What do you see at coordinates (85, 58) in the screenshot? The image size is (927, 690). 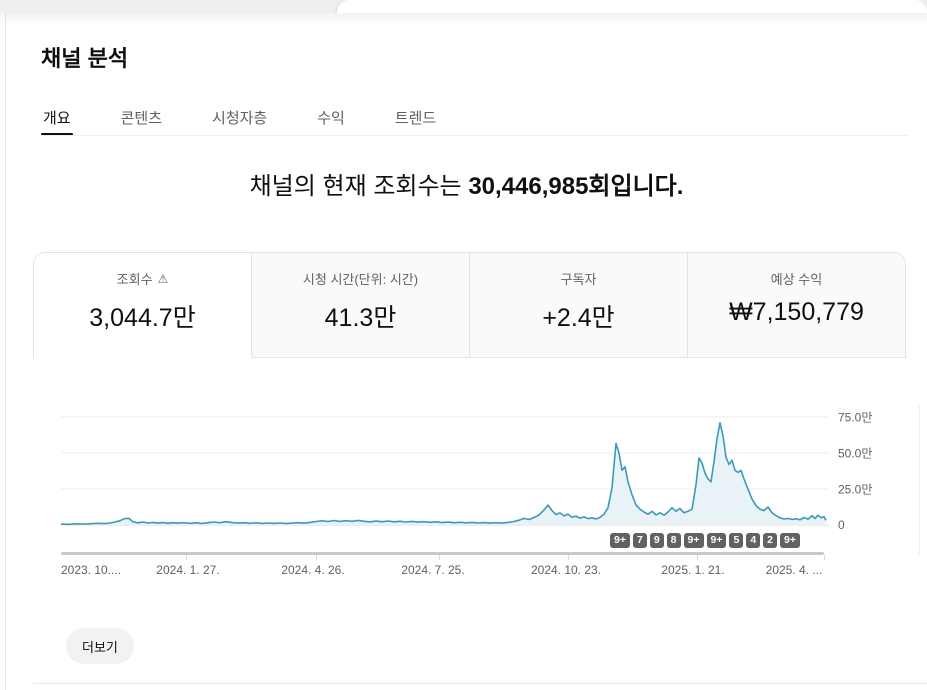 I see `page-title: 채널 분석` at bounding box center [85, 58].